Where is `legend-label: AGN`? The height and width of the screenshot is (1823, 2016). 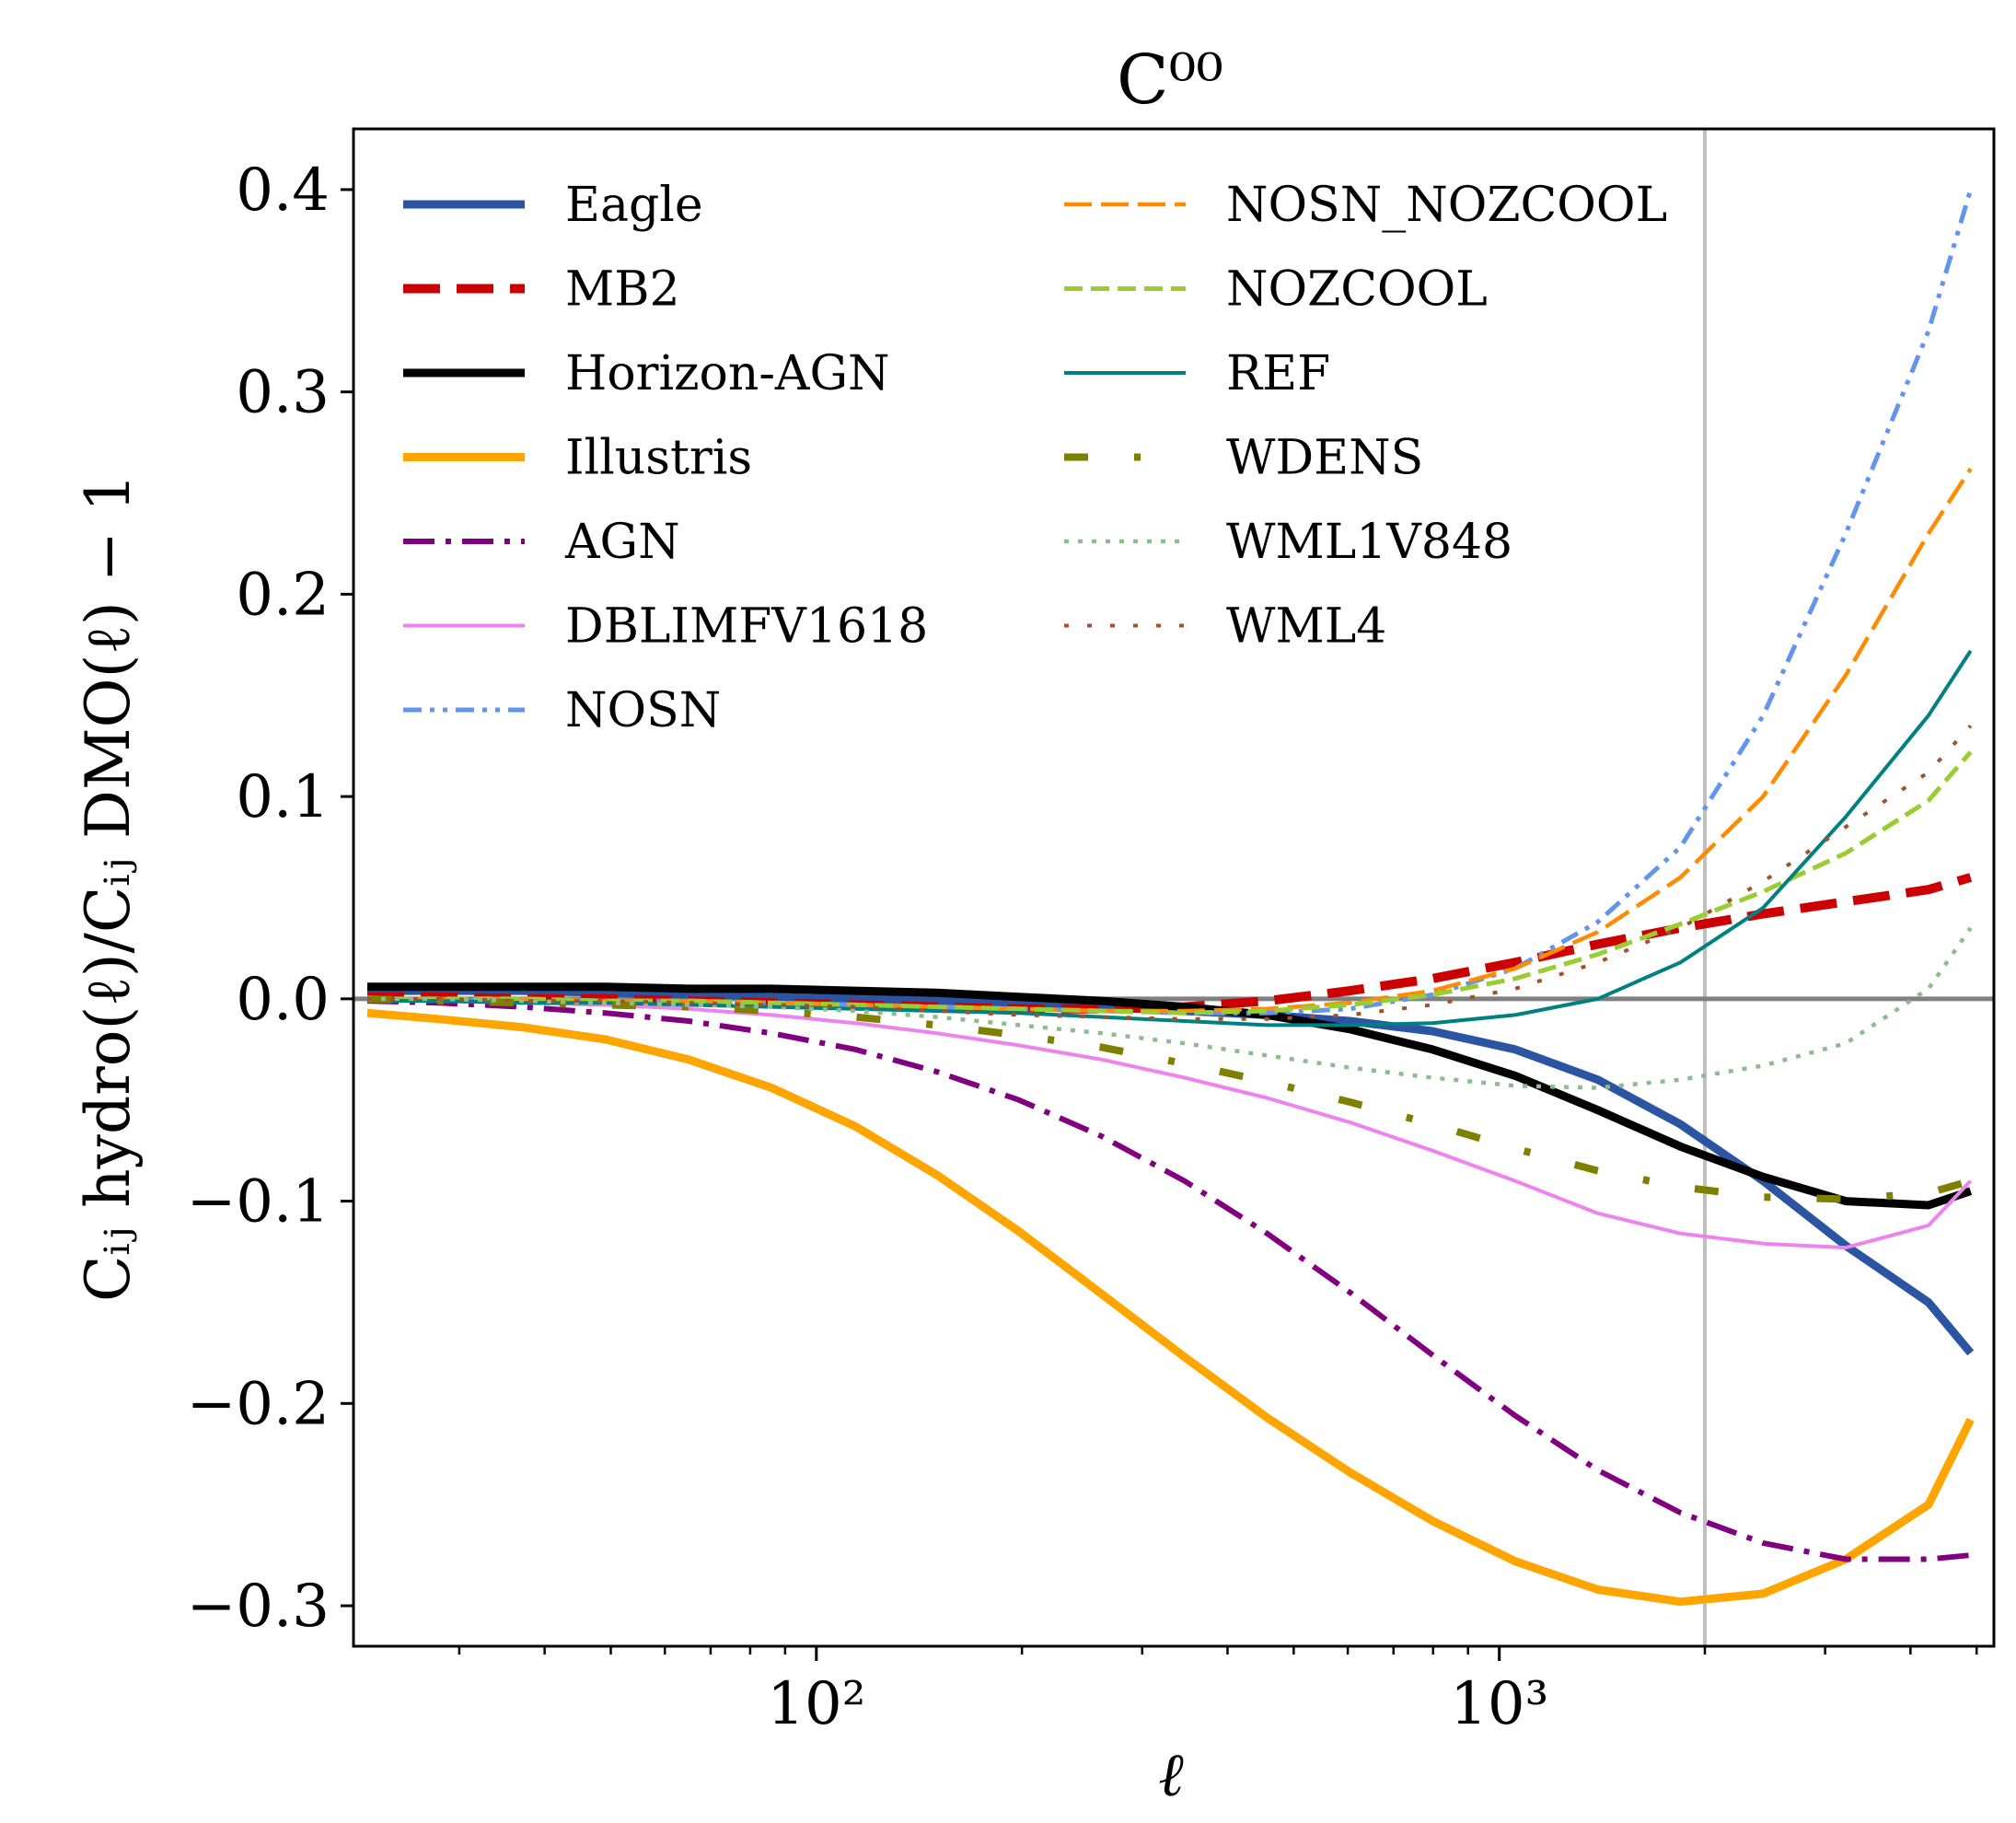 legend-label: AGN is located at coordinates (622, 542).